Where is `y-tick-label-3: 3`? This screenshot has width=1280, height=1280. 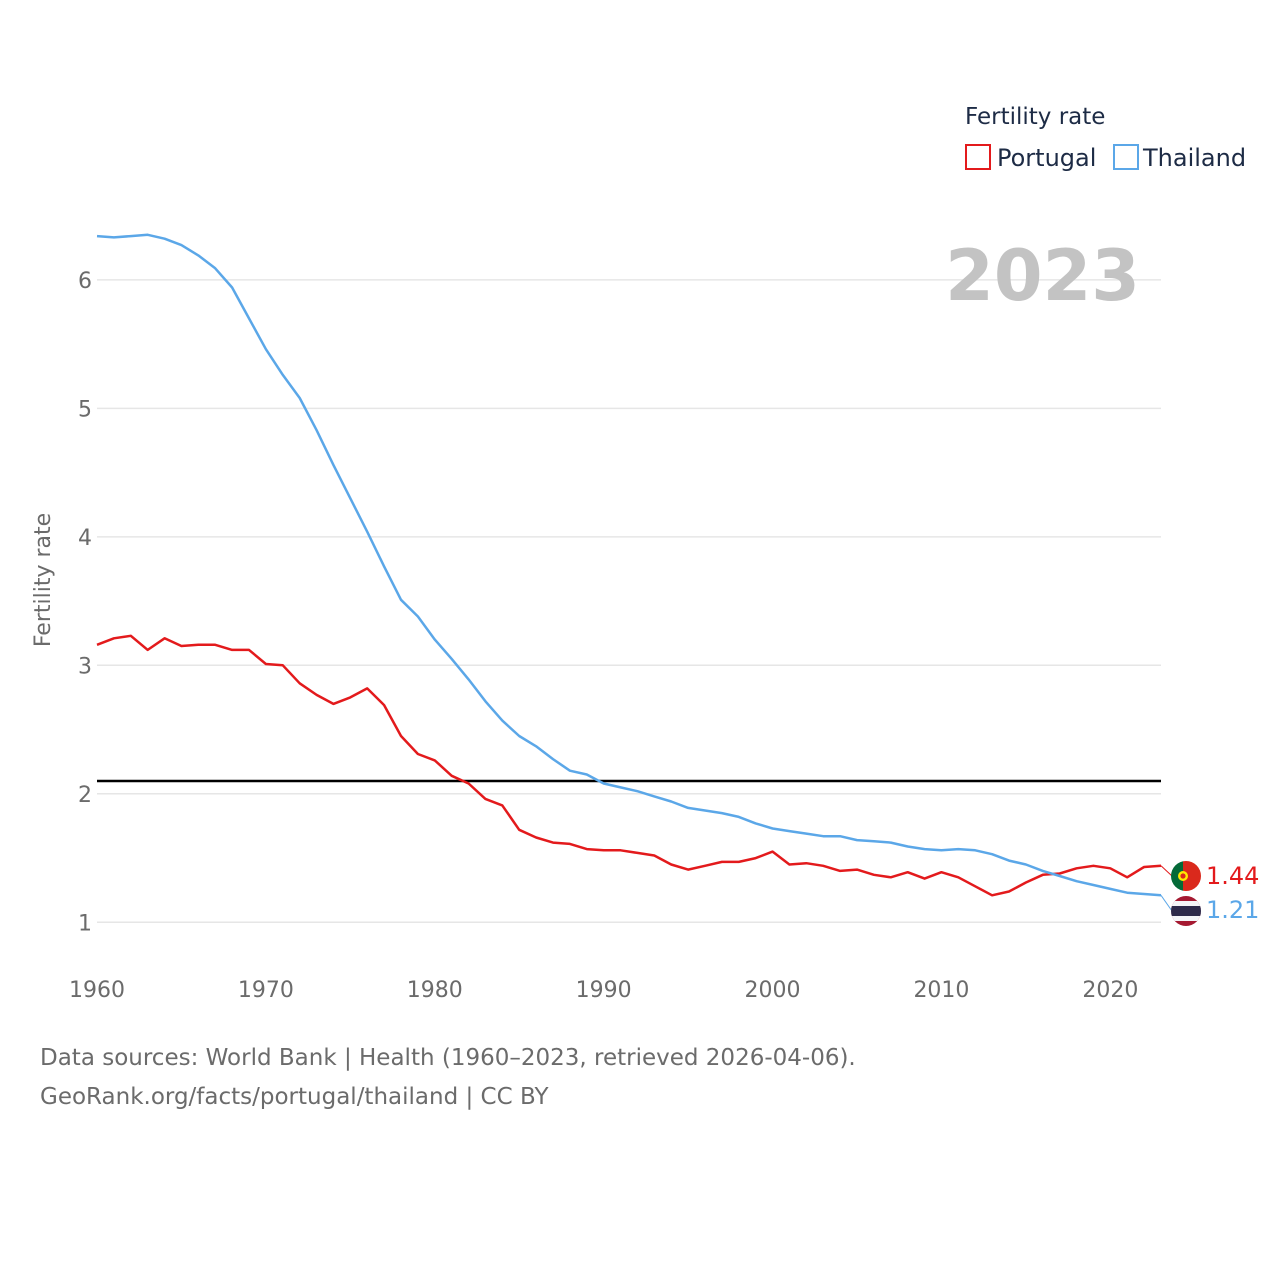
y-tick-label-3: 3 is located at coordinates (85, 666).